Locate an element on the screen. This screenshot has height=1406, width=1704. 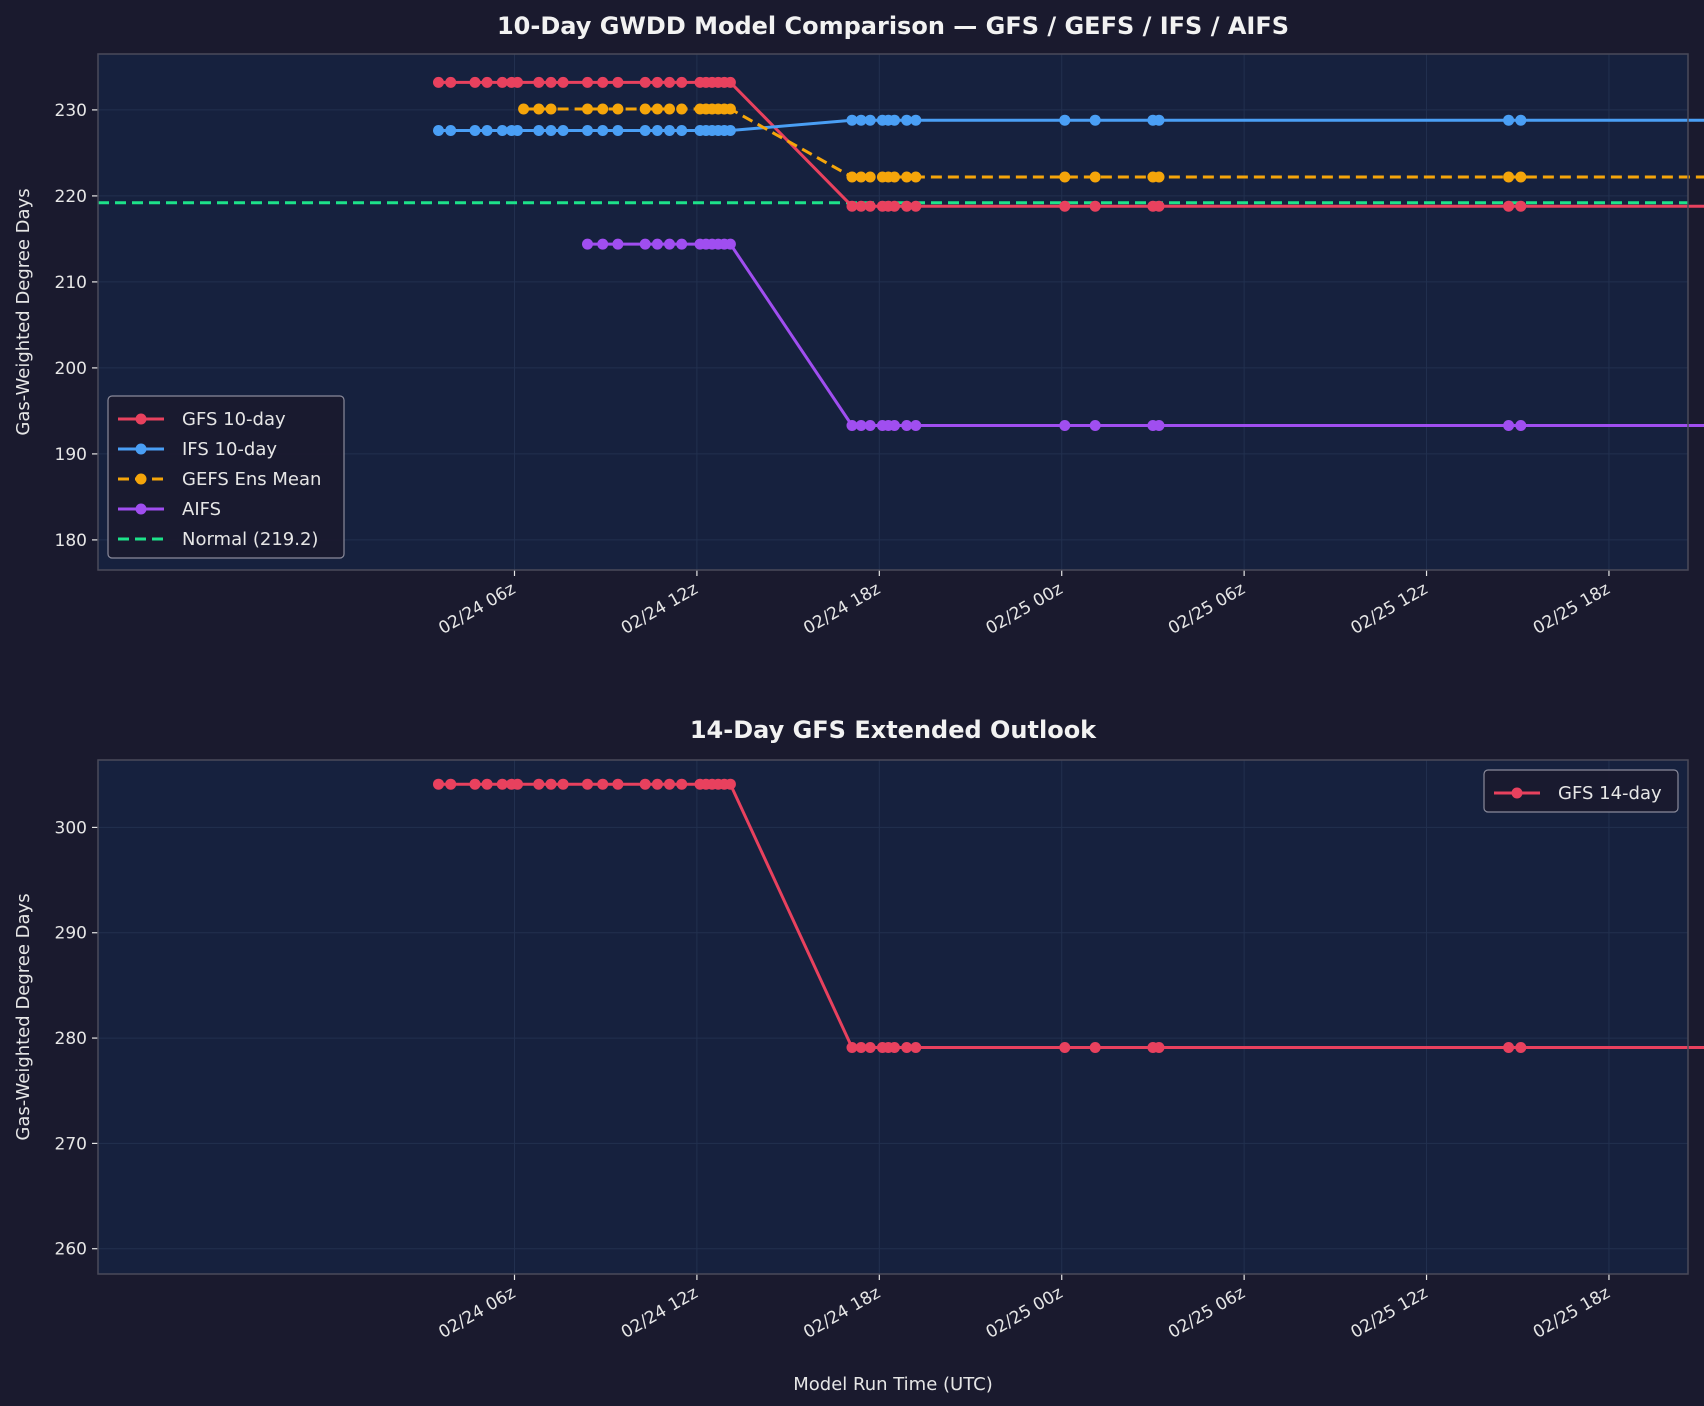
legend-label: GFS 14-day is located at coordinates (1610, 793).